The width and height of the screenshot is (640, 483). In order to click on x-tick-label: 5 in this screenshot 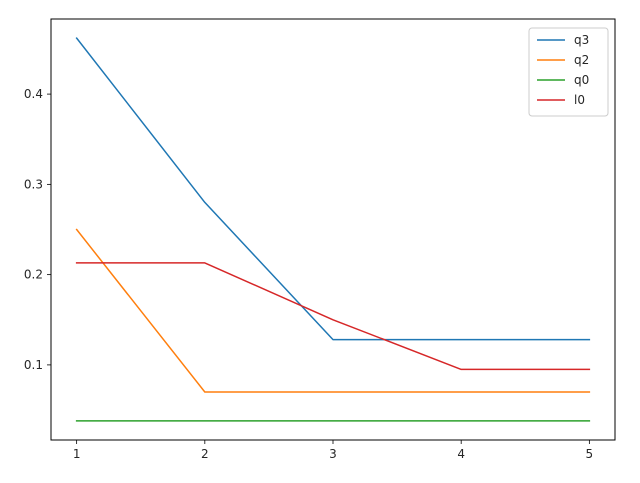, I will do `click(590, 454)`.